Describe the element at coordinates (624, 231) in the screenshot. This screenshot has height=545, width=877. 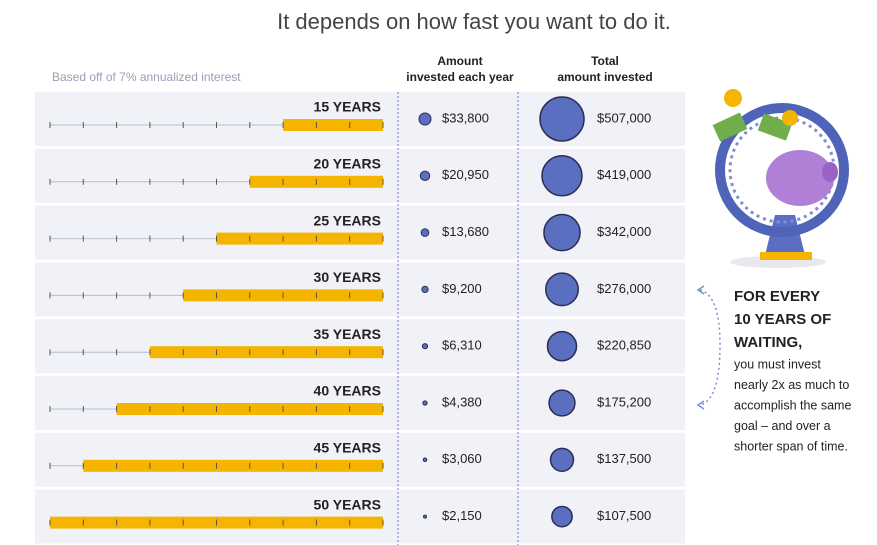
I see `total-value: $342,000` at that location.